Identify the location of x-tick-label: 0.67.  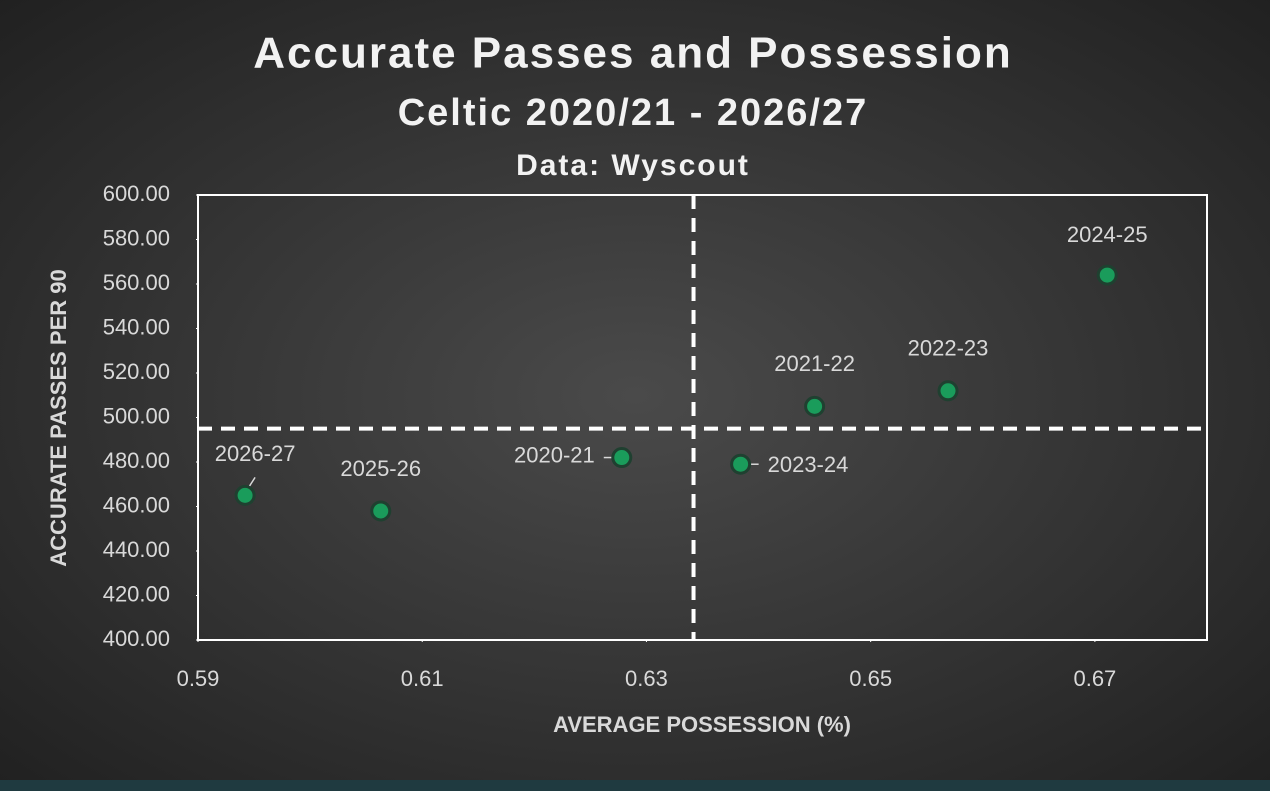
(1094, 678).